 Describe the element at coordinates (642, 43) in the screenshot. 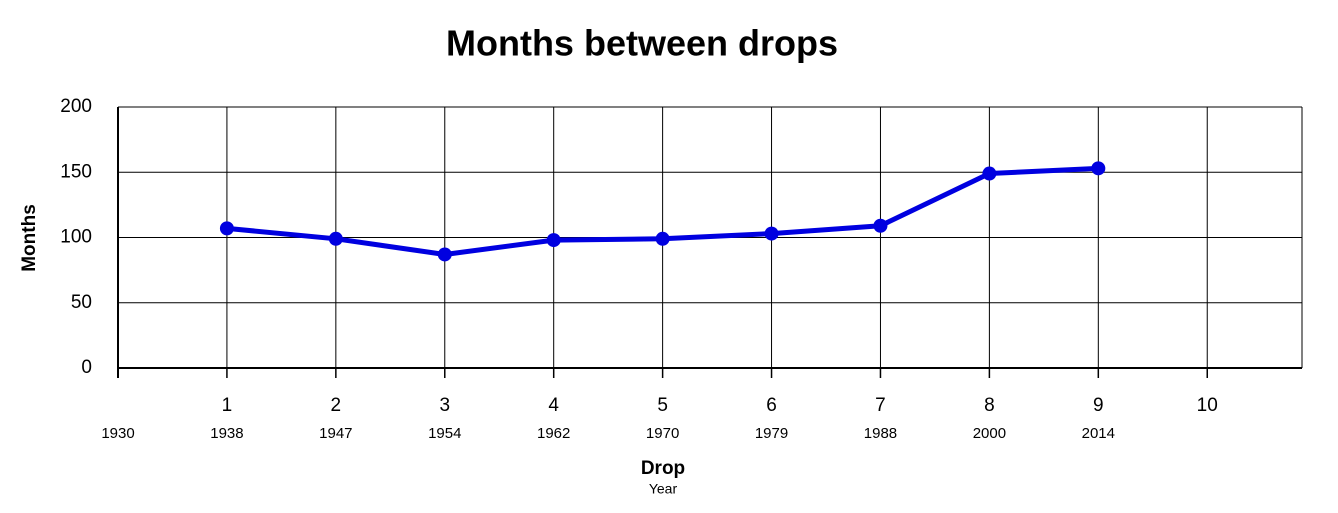

I see `chart-title: Months between drops` at that location.